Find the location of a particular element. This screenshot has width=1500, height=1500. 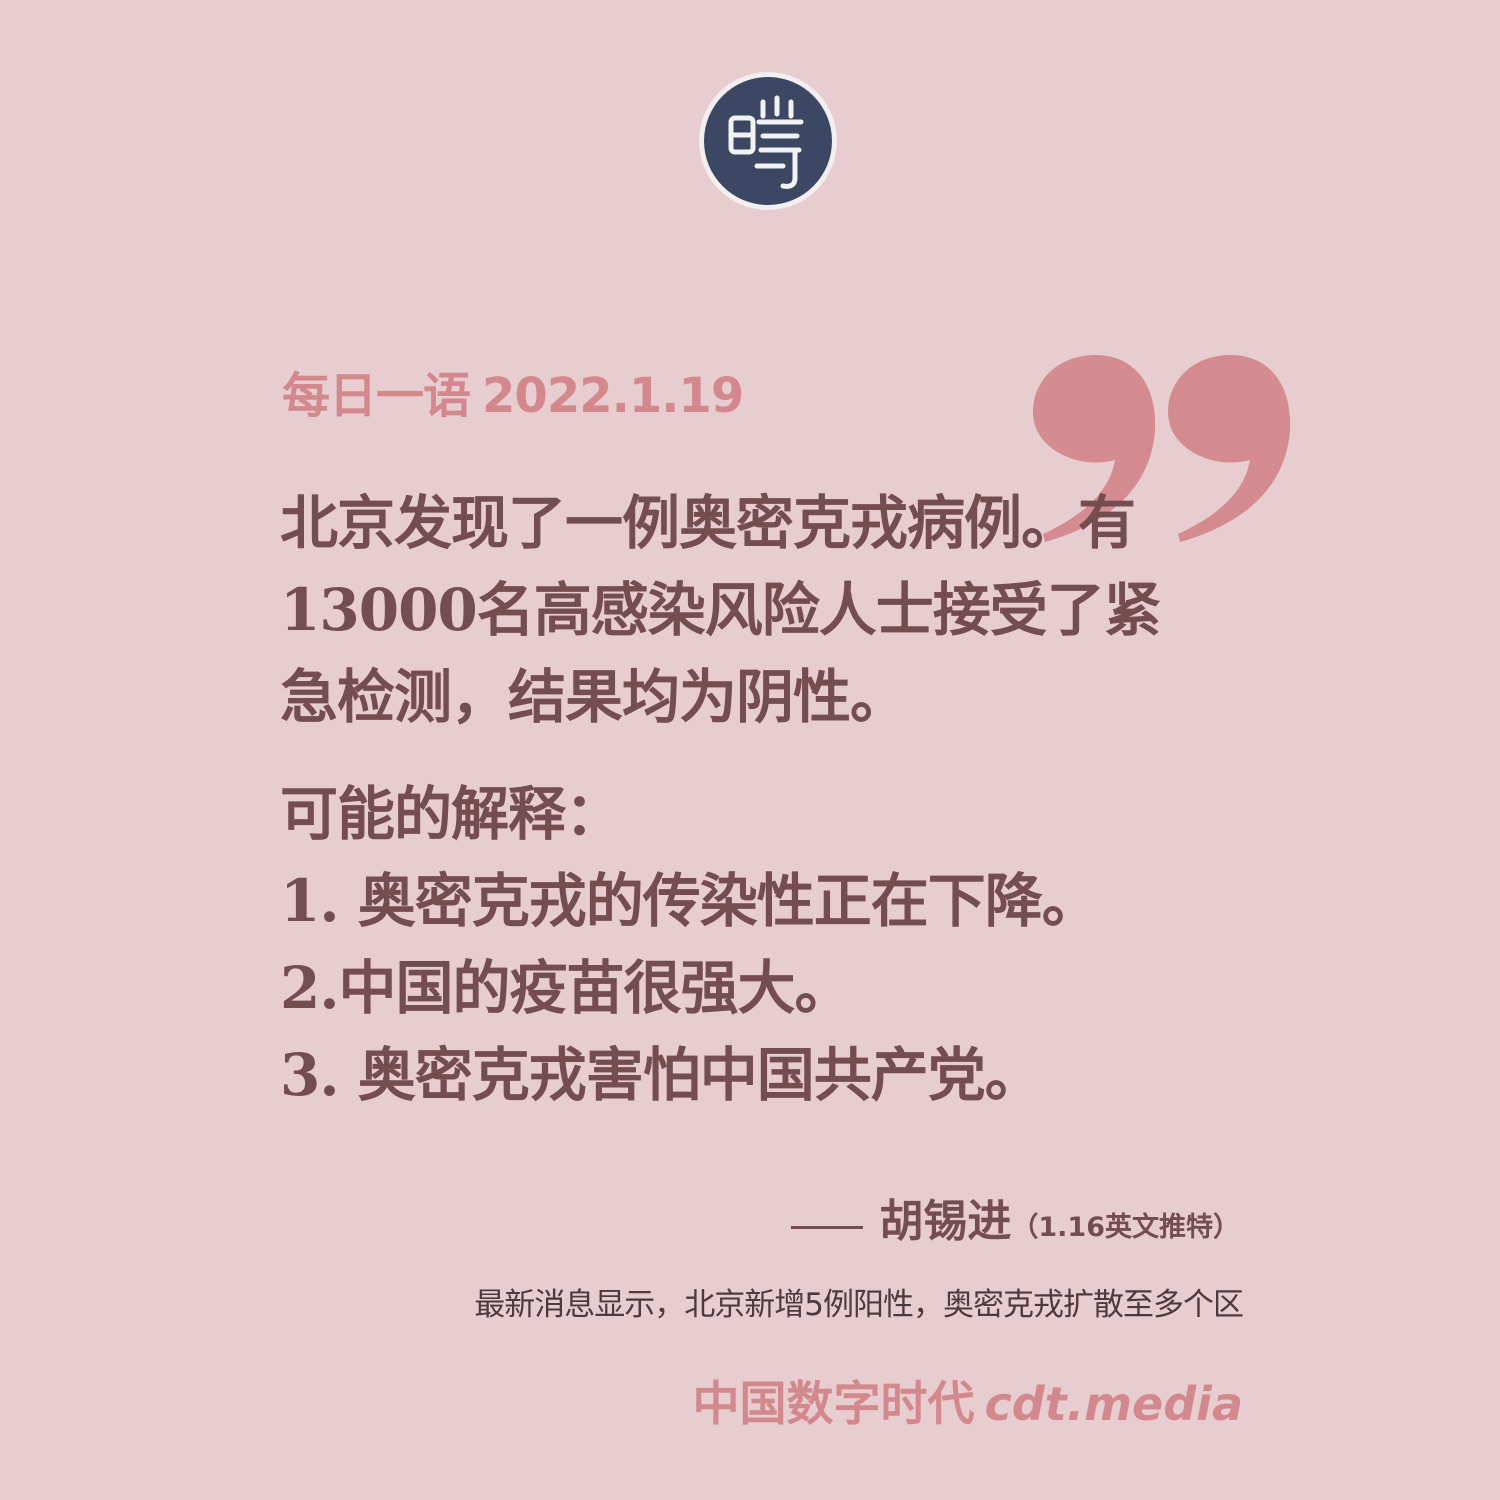

attribution: 胡锡进（1.16英文推特） is located at coordinates (1015, 1217).